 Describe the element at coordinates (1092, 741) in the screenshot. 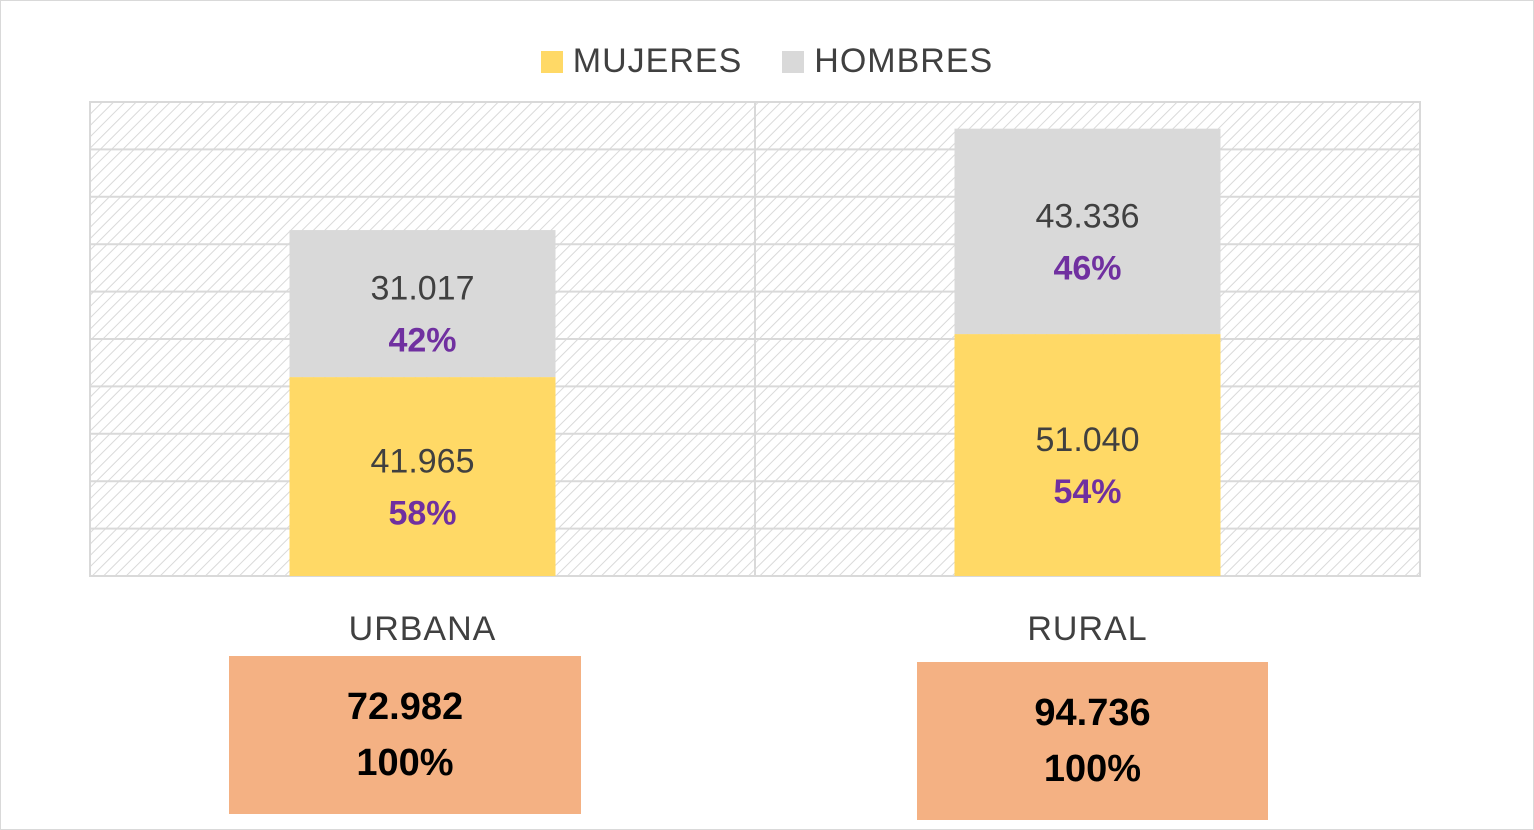

I see `total-box-rural: 94.736 100%` at that location.